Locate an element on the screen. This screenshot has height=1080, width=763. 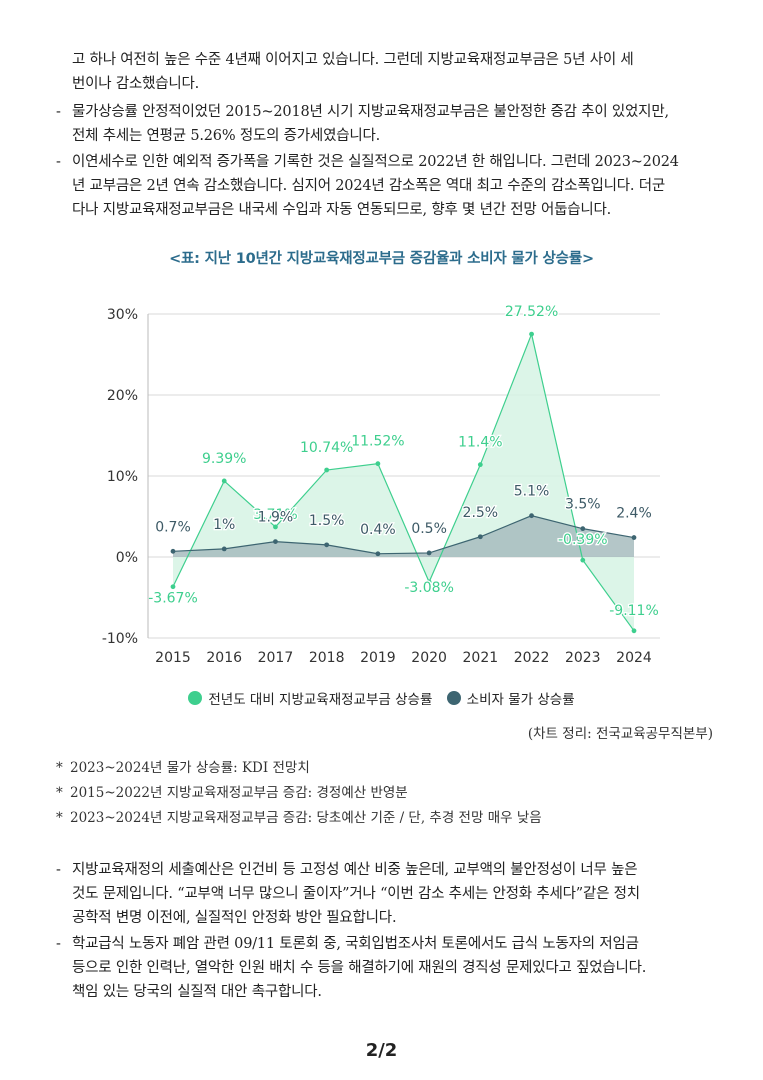
legend-swatch-subsidy is located at coordinates (195, 698).